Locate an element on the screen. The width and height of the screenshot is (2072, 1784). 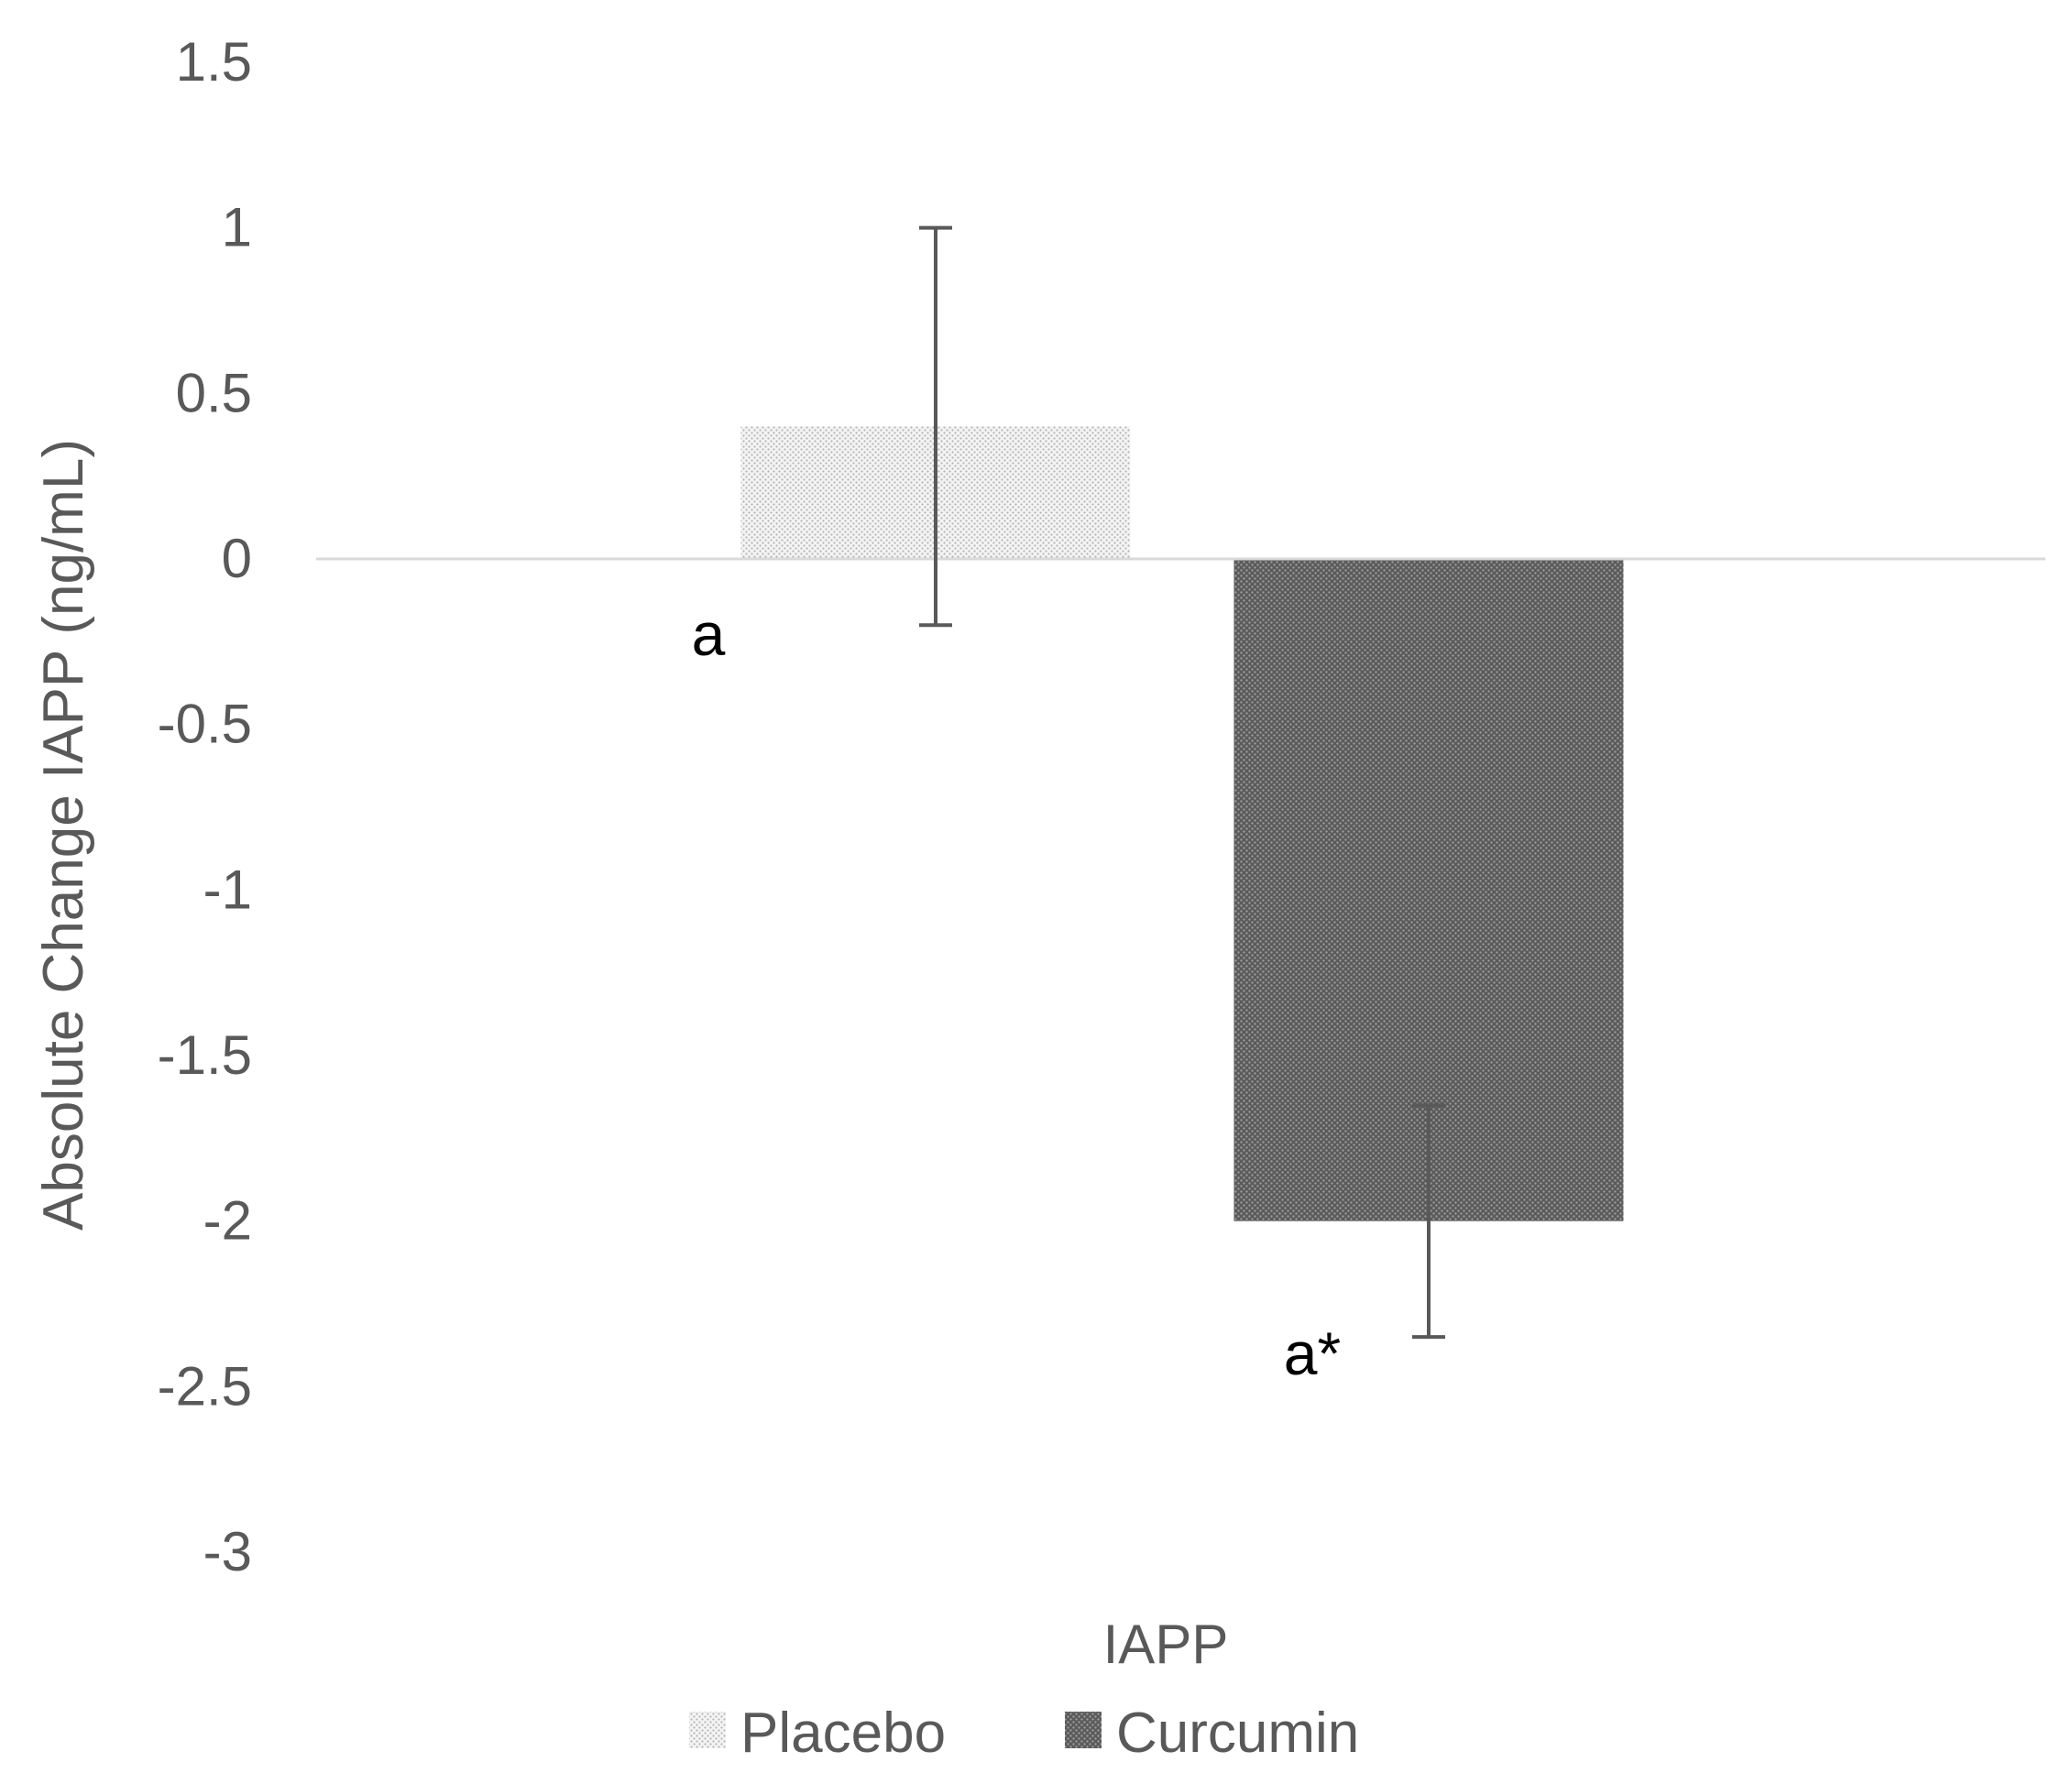
legend-swatch-curcumin is located at coordinates (1083, 1730).